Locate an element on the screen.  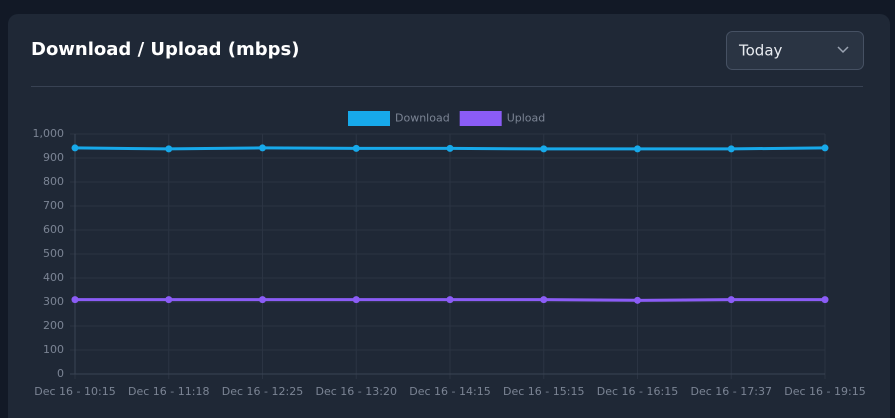
y-tick-label: 300 is located at coordinates (53, 301).